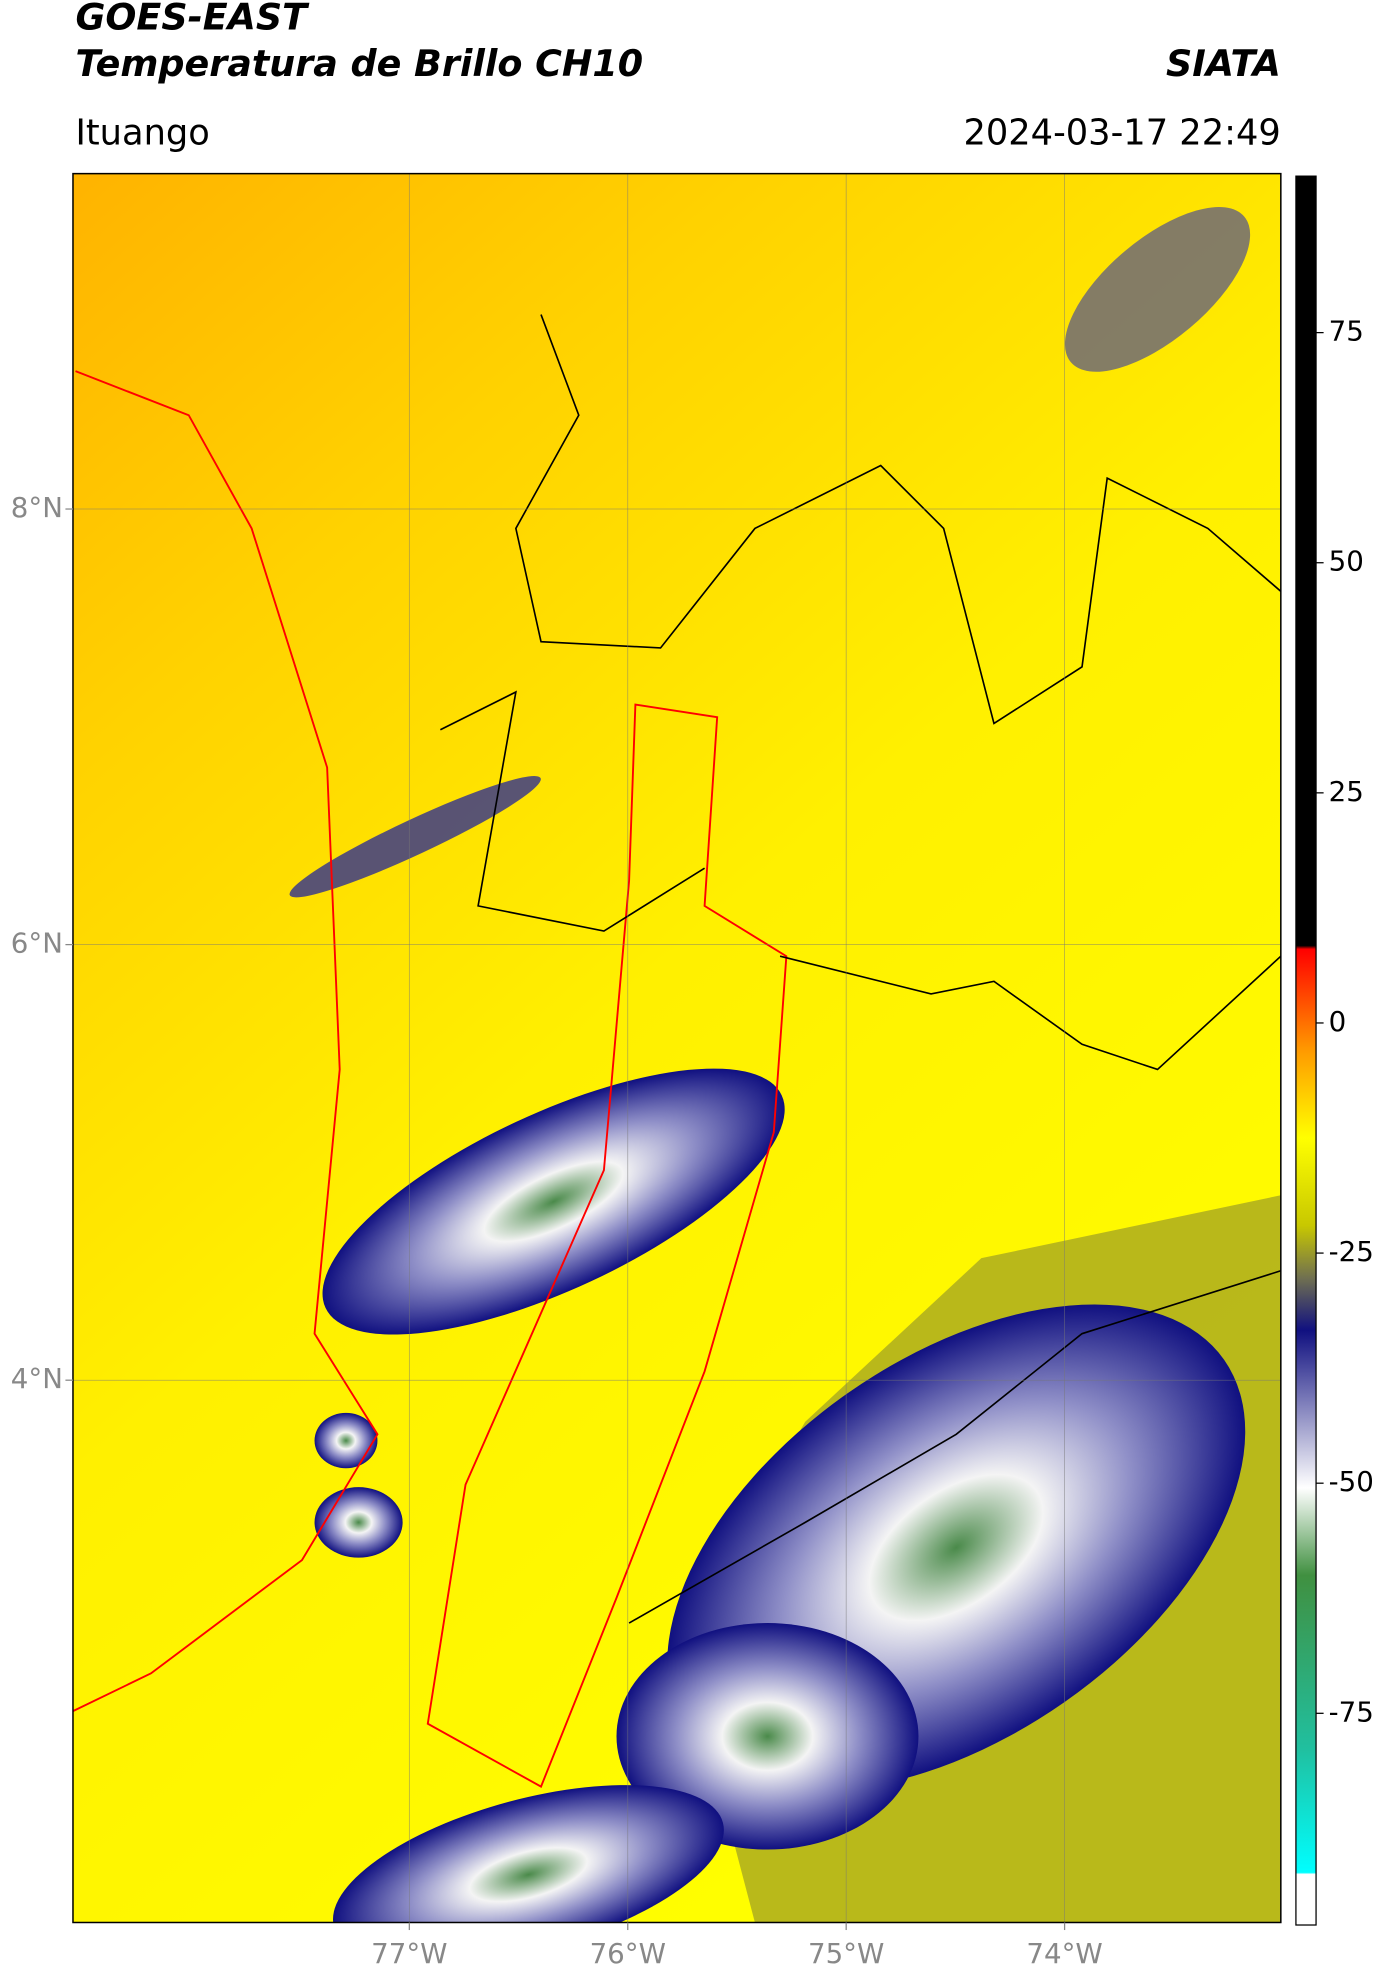 The width and height of the screenshot is (1384, 1981). I want to click on x-tick-label: 76°W, so click(628, 1953).